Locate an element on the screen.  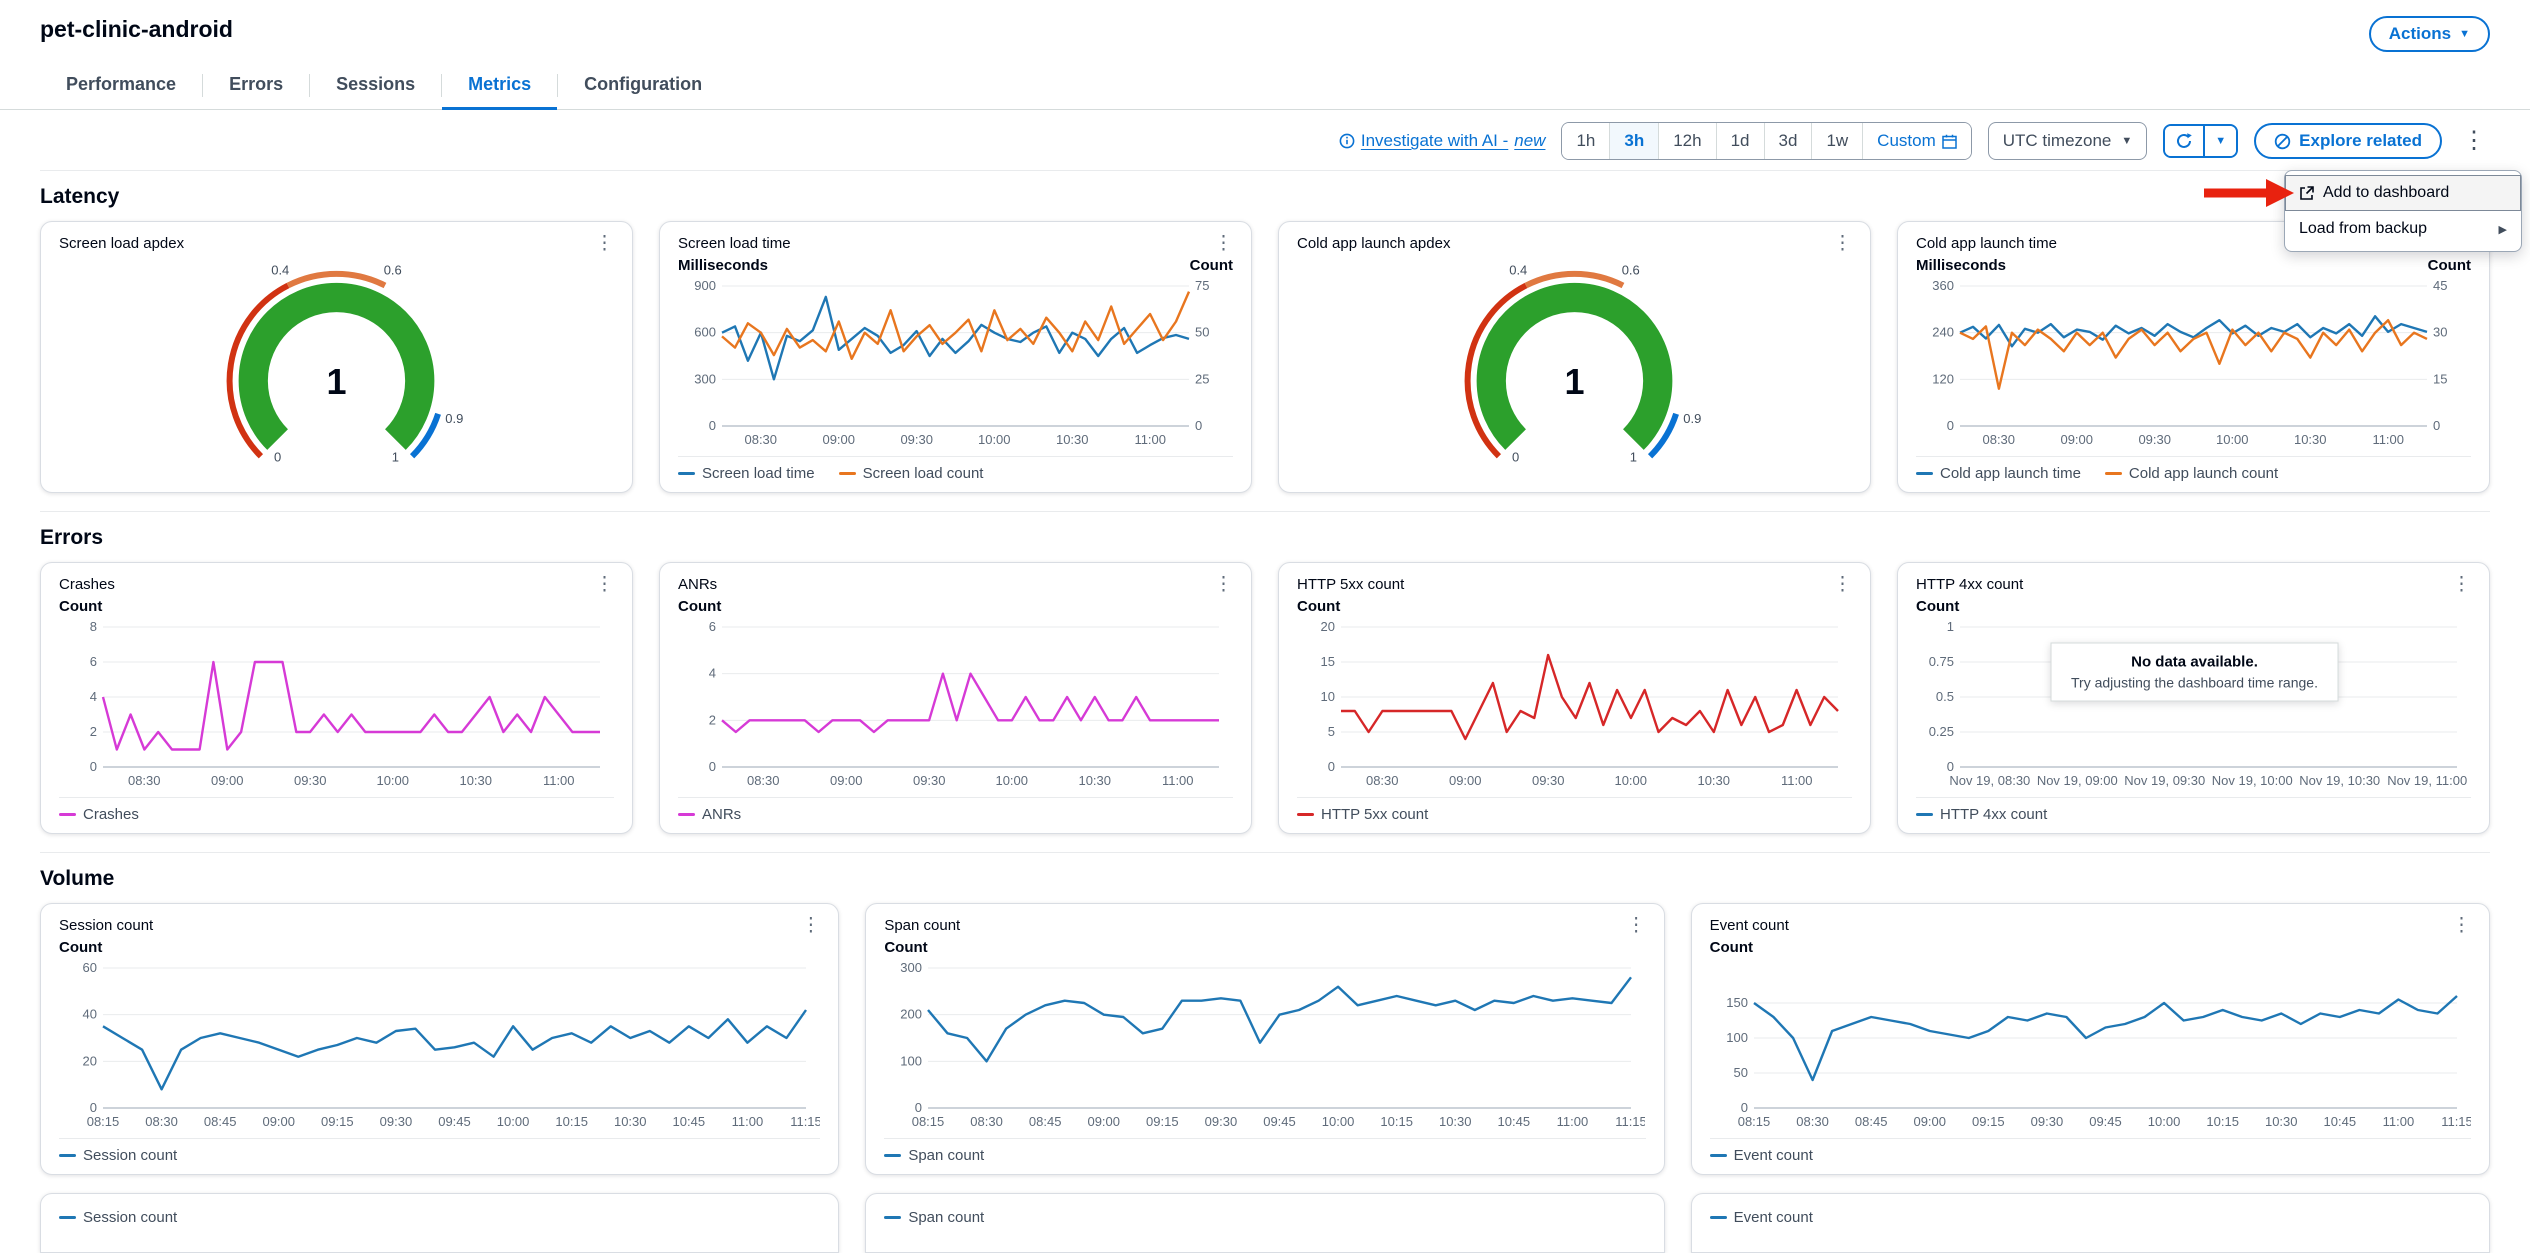
explore-related-button: Explore related is located at coordinates (2348, 141).